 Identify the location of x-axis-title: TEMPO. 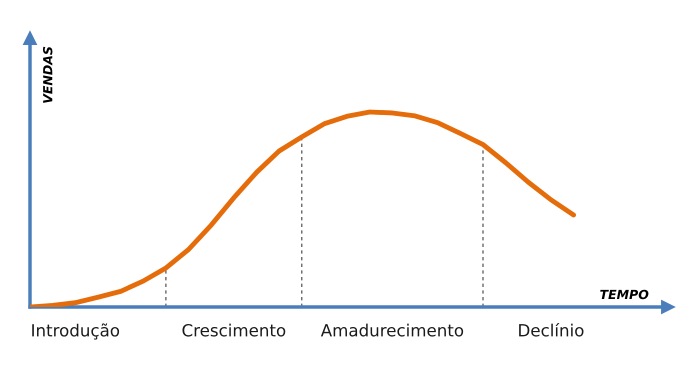
(624, 295).